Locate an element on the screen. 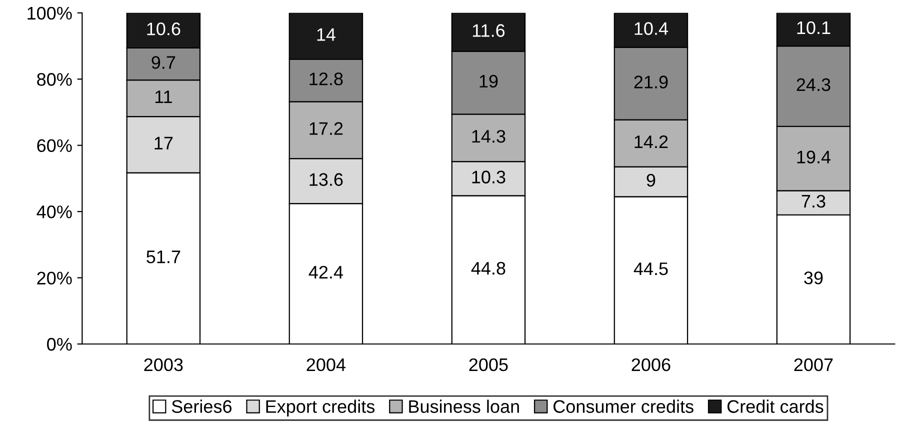 The width and height of the screenshot is (913, 430). data-label: 9.7 is located at coordinates (164, 62).